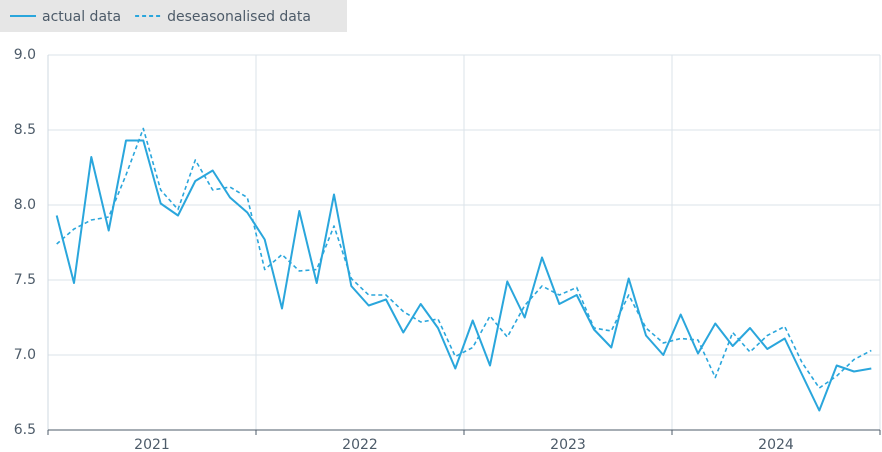 The height and width of the screenshot is (452, 882). I want to click on y-tick-label: 7.5, so click(25, 280).